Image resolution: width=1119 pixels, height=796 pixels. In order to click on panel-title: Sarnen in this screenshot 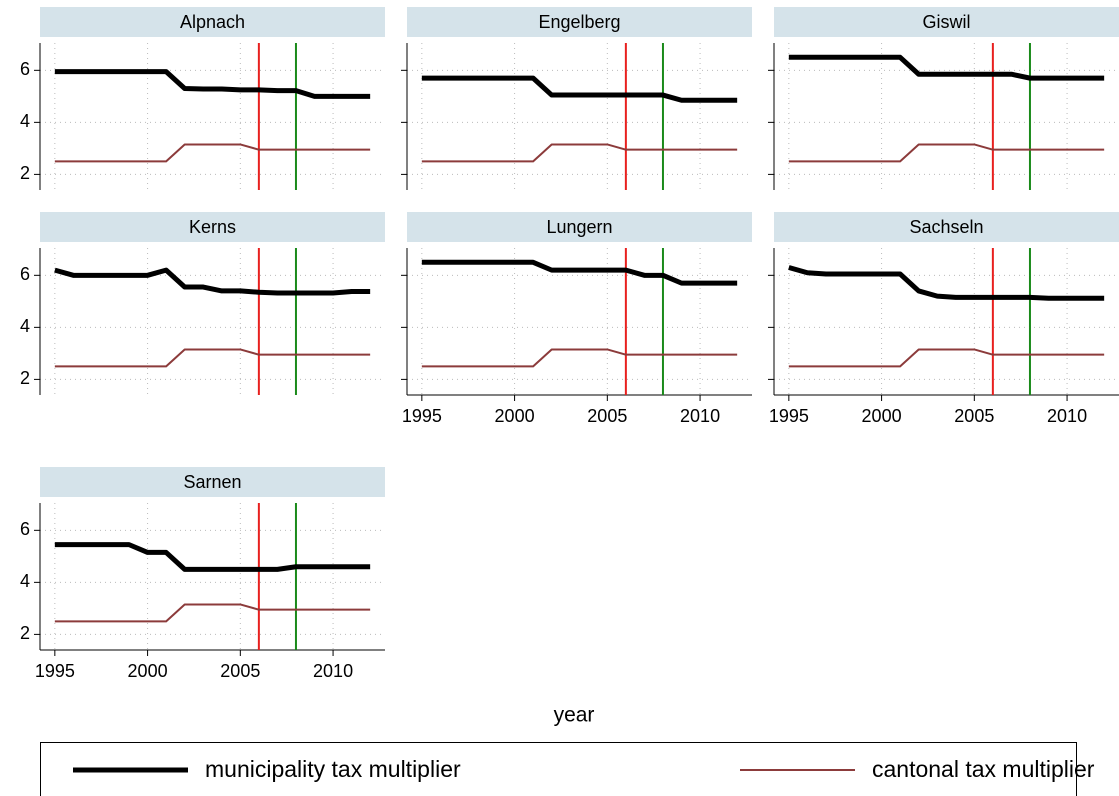, I will do `click(212, 482)`.